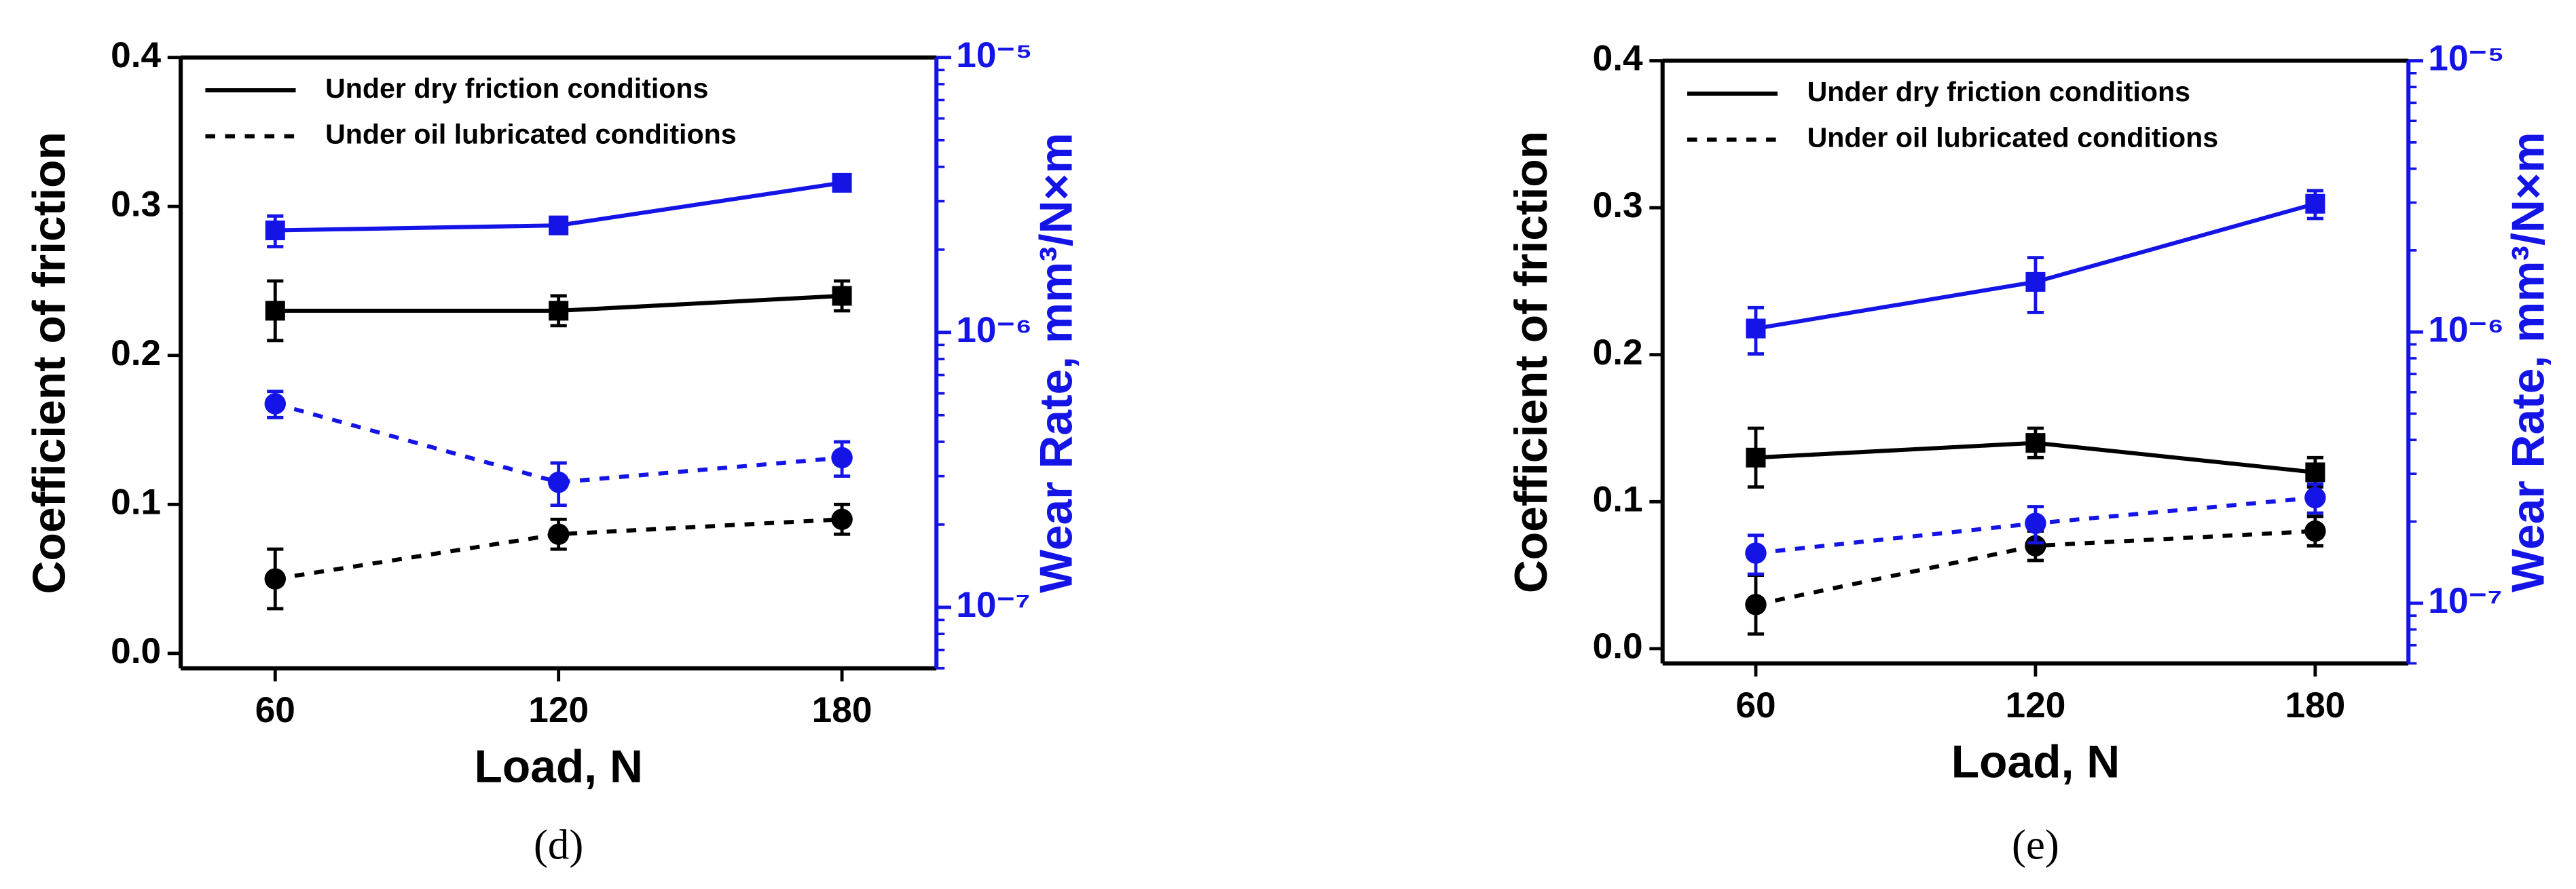 This screenshot has height=889, width=2576. Describe the element at coordinates (2035, 844) in the screenshot. I see `caption: (e)` at that location.